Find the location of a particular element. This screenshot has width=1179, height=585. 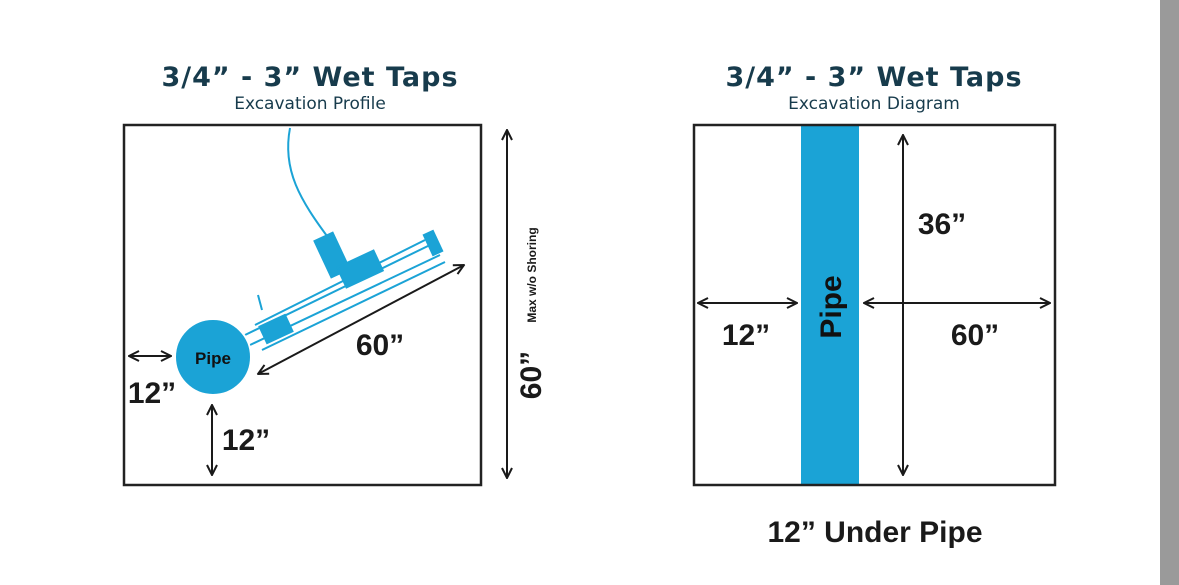

side-clearance: 12” is located at coordinates (152, 393).